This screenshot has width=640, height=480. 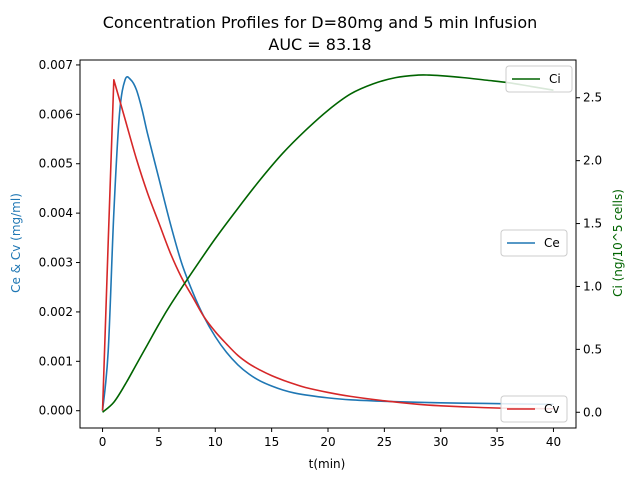 What do you see at coordinates (56, 213) in the screenshot?
I see `y-left-tick-label: 0.004` at bounding box center [56, 213].